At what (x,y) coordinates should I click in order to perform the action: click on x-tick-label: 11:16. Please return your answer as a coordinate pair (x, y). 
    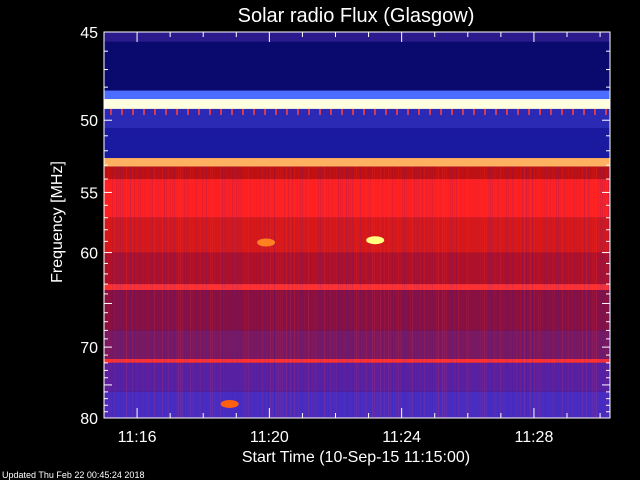
    Looking at the image, I should click on (137, 437).